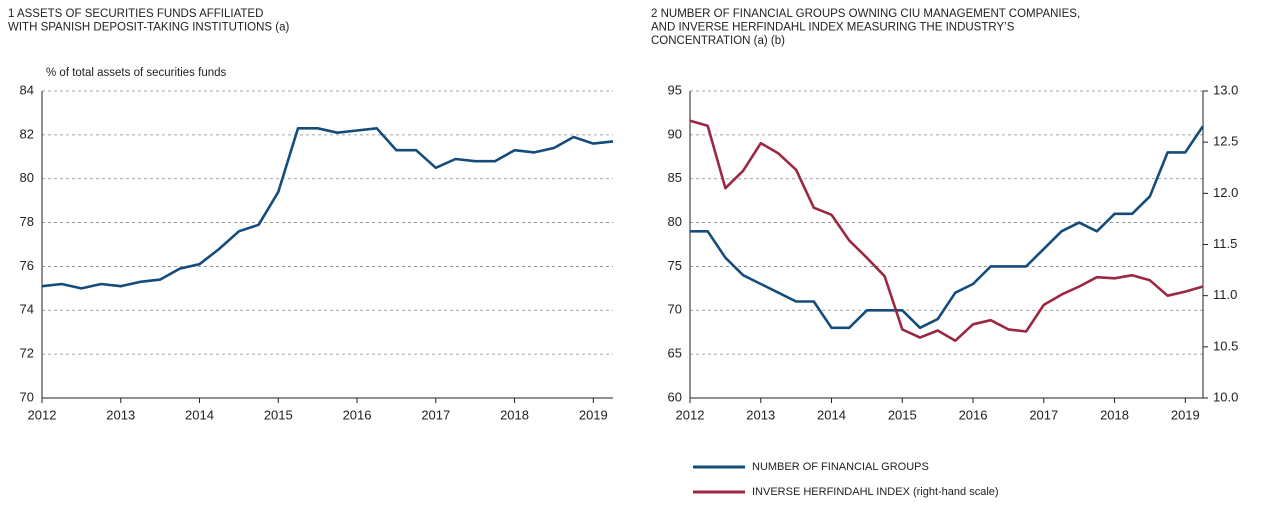 The height and width of the screenshot is (505, 1262). I want to click on y-tick-label: 75, so click(675, 265).